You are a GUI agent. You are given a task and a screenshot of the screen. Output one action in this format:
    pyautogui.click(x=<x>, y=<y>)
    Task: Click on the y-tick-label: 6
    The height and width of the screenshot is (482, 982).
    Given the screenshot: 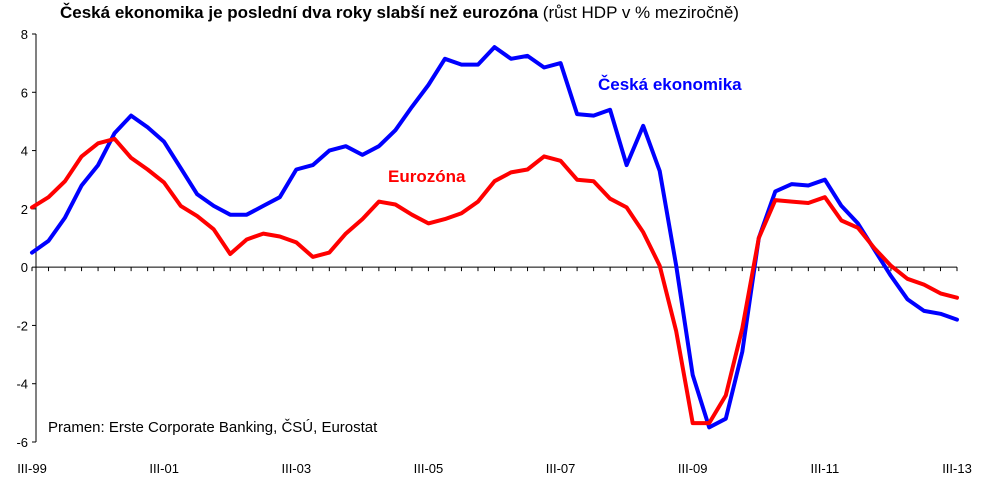 What is the action you would take?
    pyautogui.click(x=24, y=92)
    